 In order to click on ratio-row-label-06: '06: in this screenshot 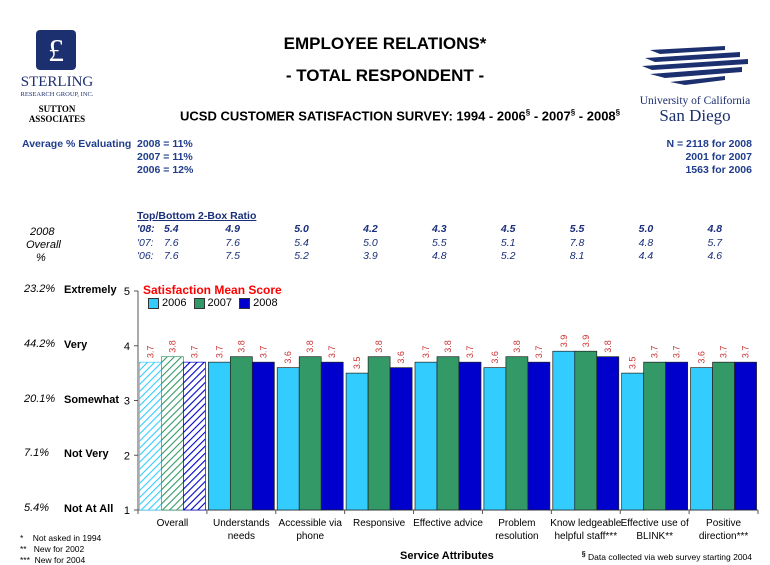, I will do `click(145, 256)`.